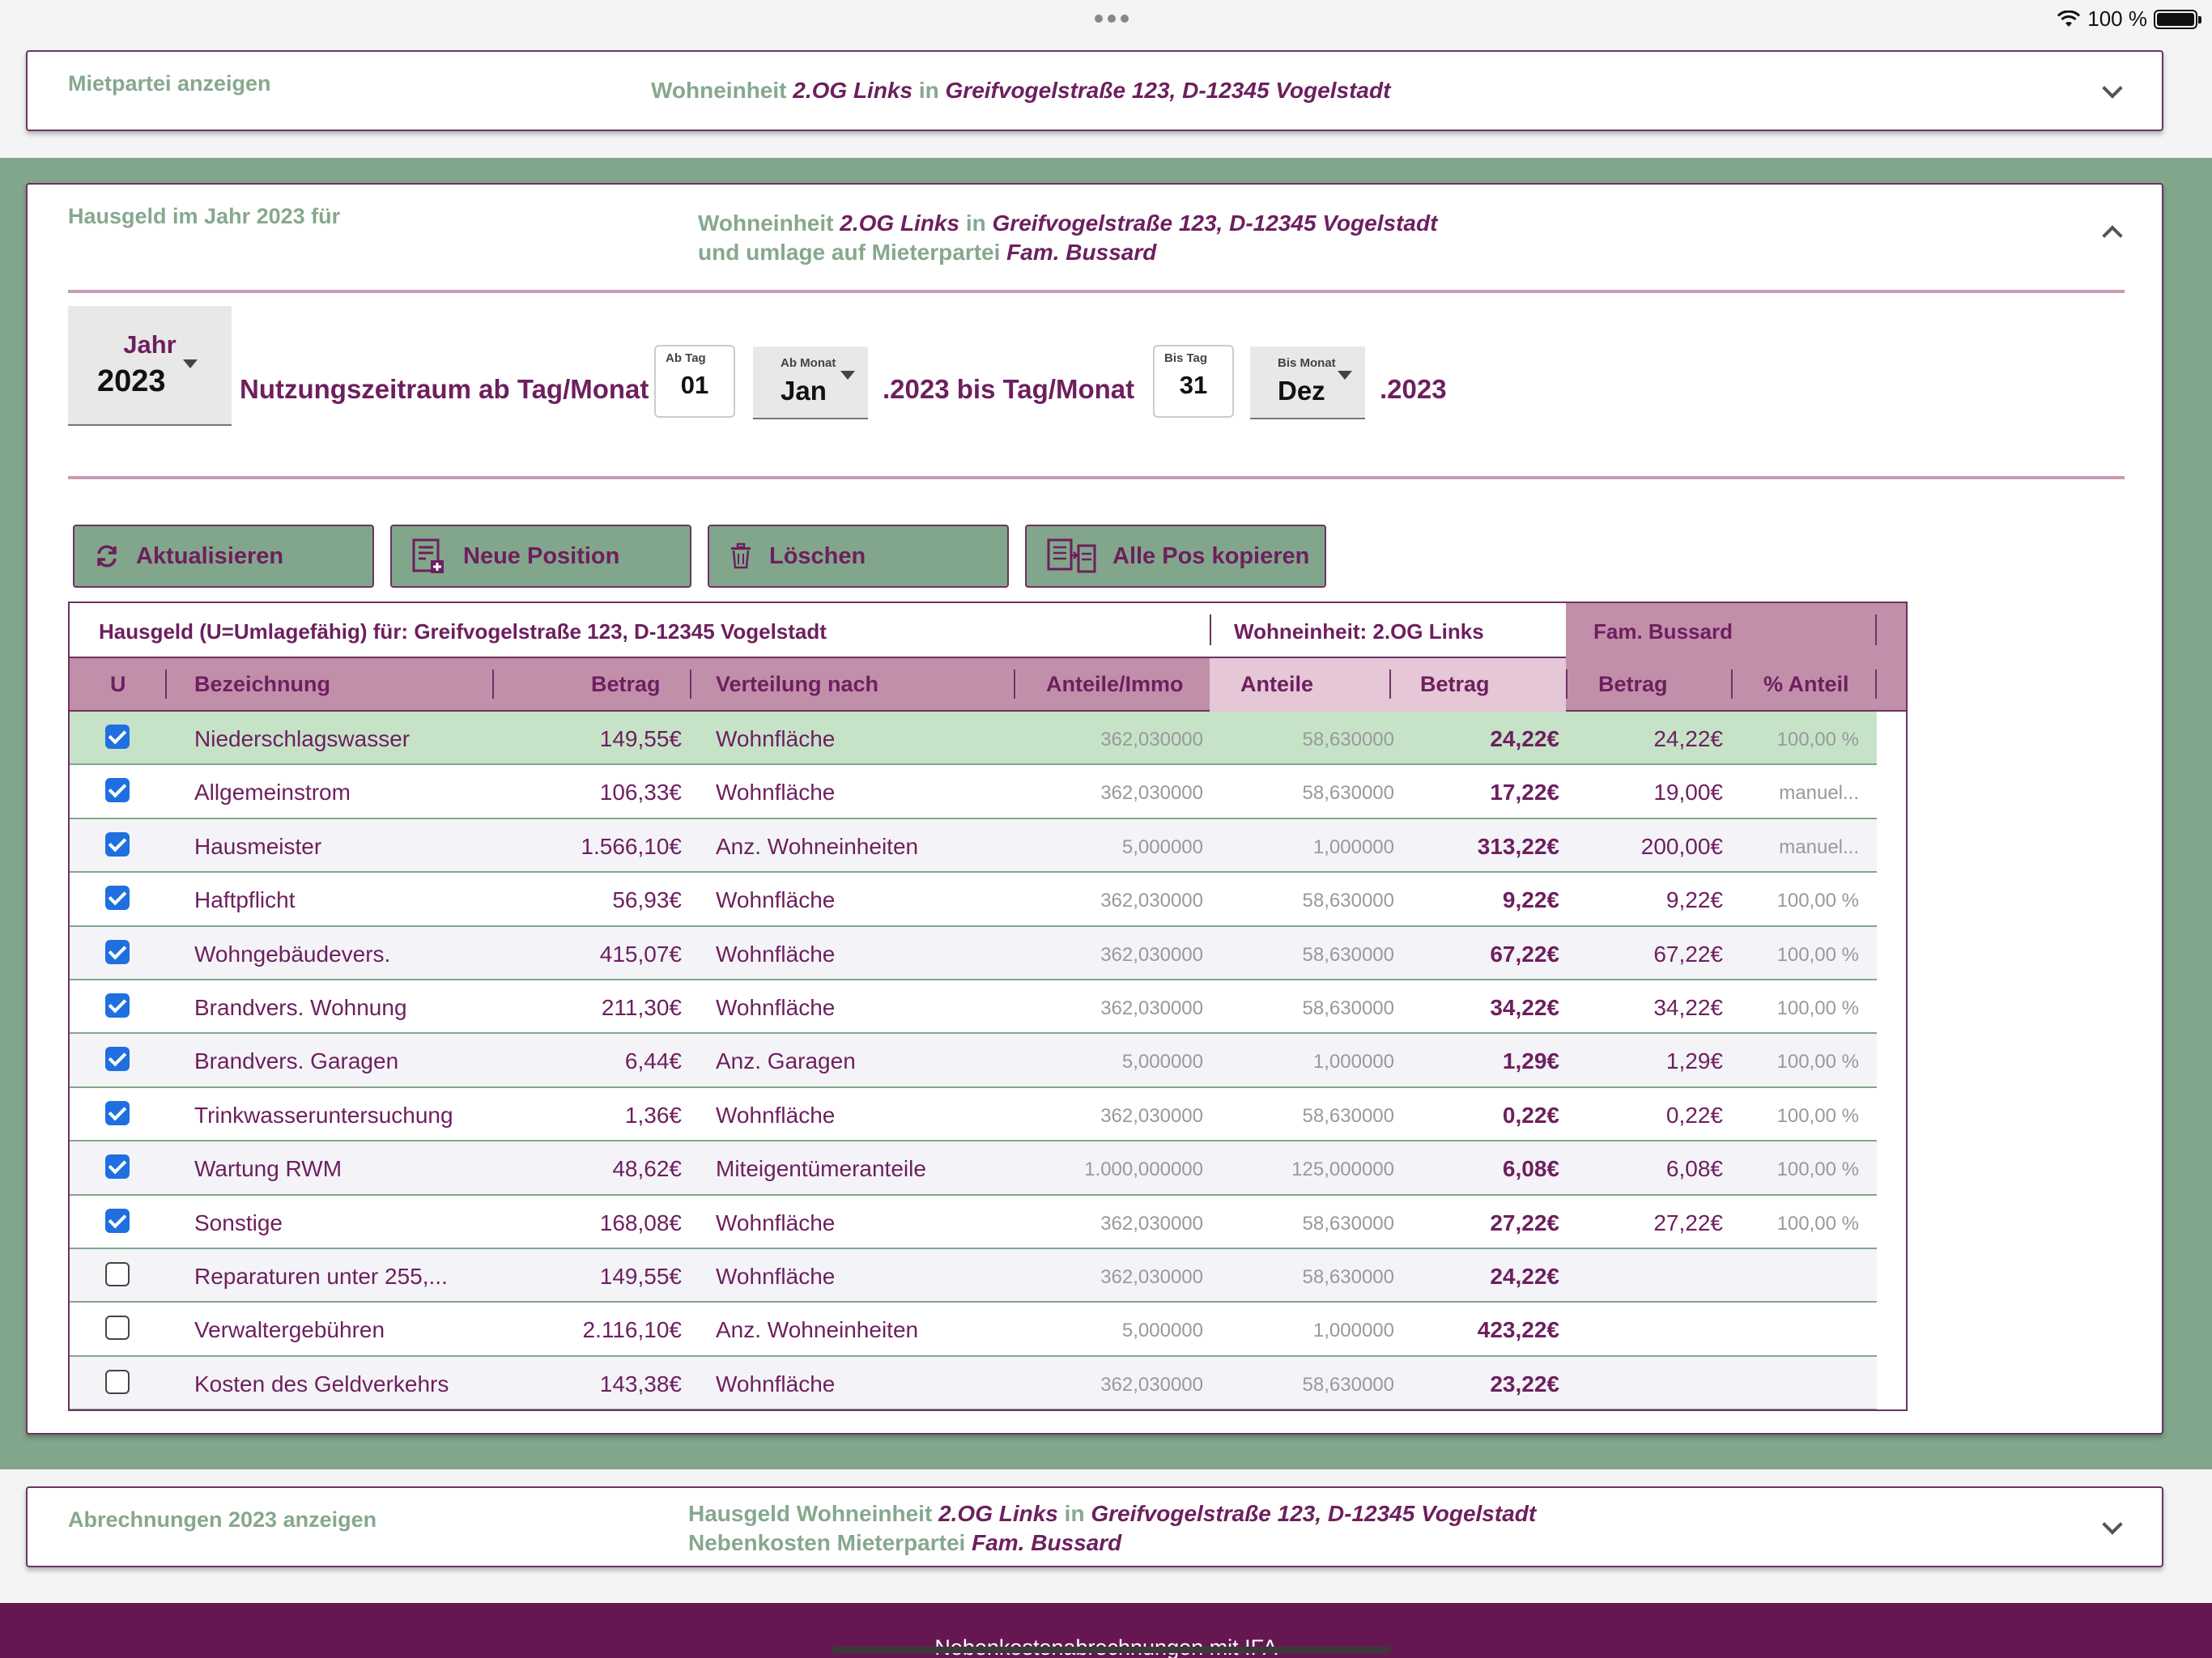 The height and width of the screenshot is (1658, 2212). What do you see at coordinates (2113, 235) in the screenshot?
I see `chevron-up-icon` at bounding box center [2113, 235].